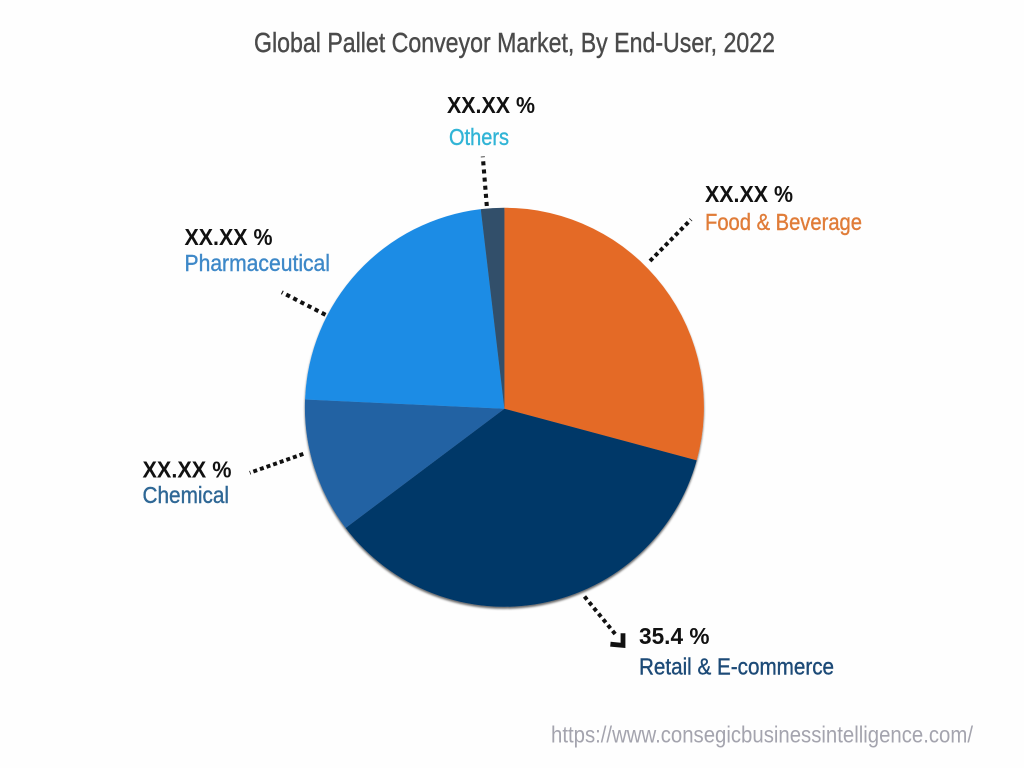 The image size is (1024, 768). What do you see at coordinates (258, 263) in the screenshot?
I see `svg-text: Pharmaceutical` at bounding box center [258, 263].